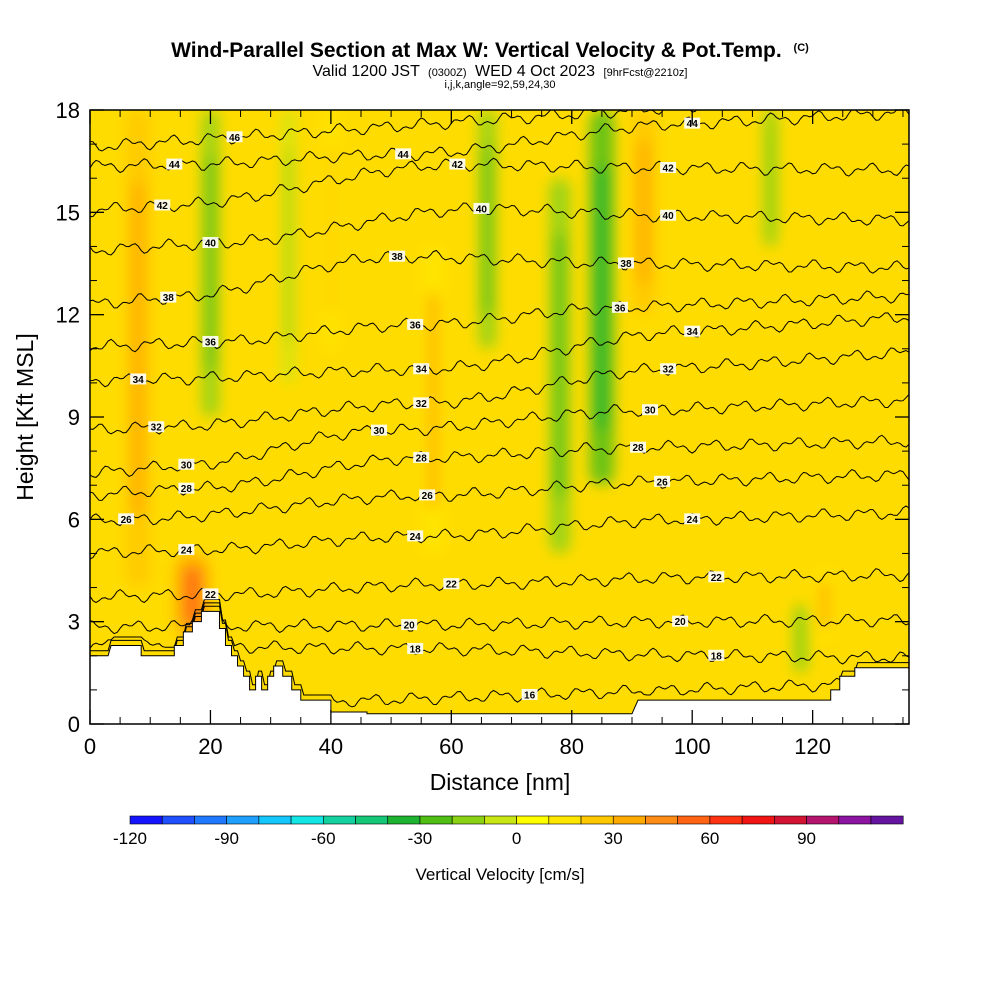  I want to click on y-tick-label: 6, so click(74, 519).